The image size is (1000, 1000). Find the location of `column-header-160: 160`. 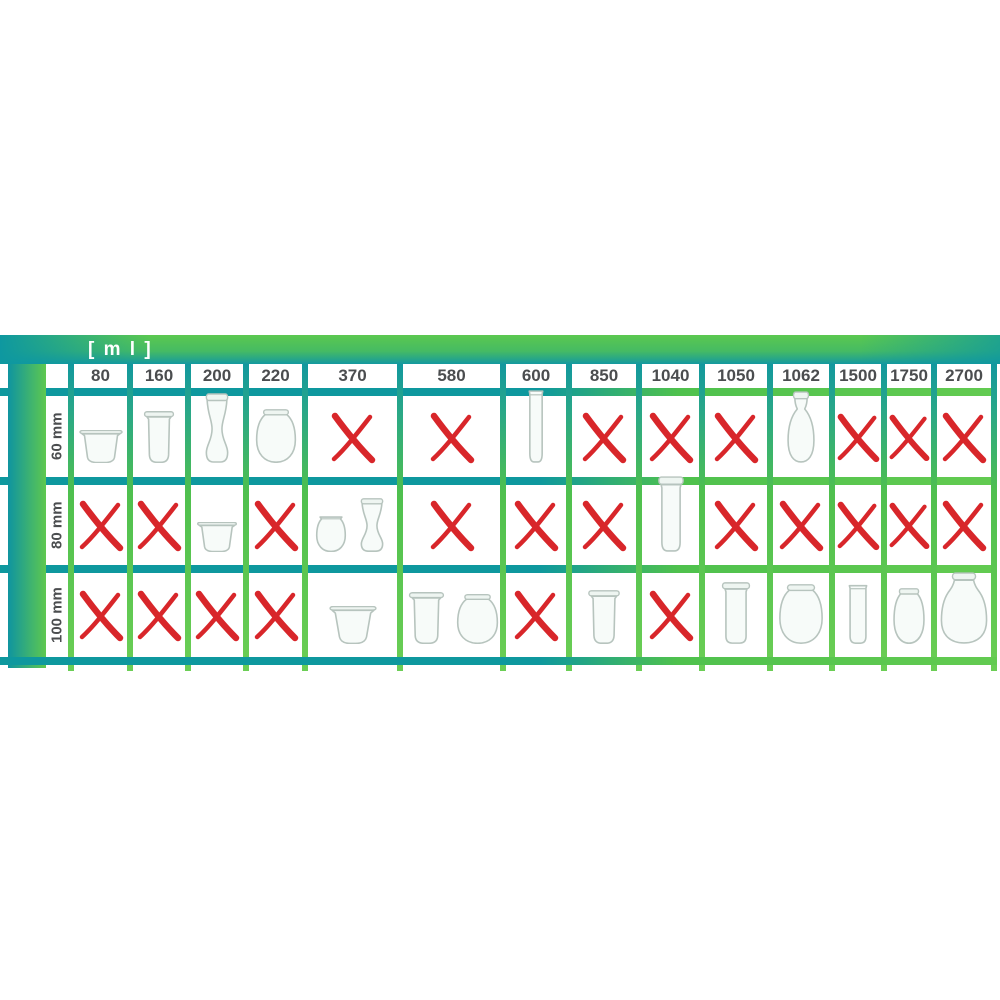

column-header-160: 160 is located at coordinates (159, 375).